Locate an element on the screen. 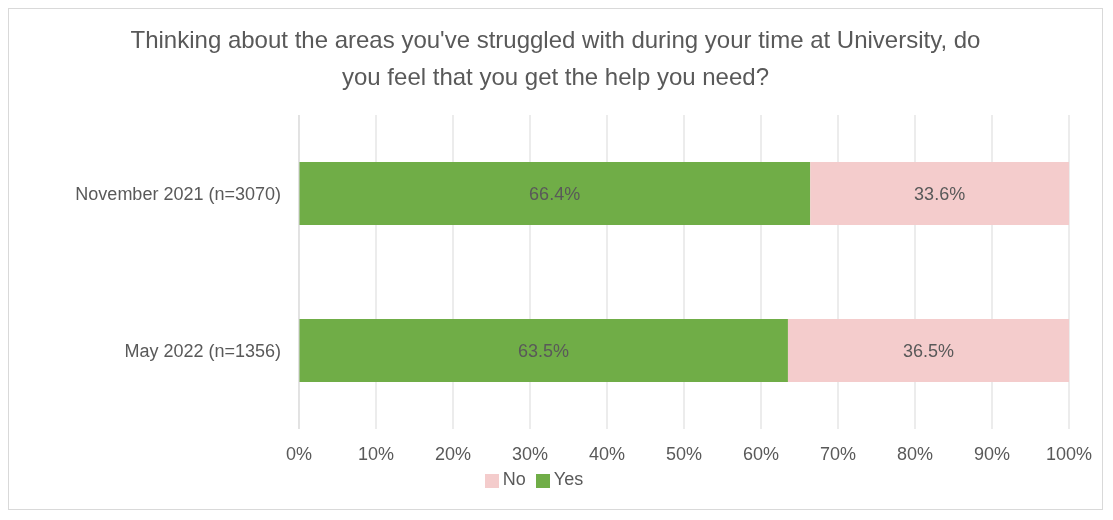  x-tick-label: 70% is located at coordinates (838, 453).